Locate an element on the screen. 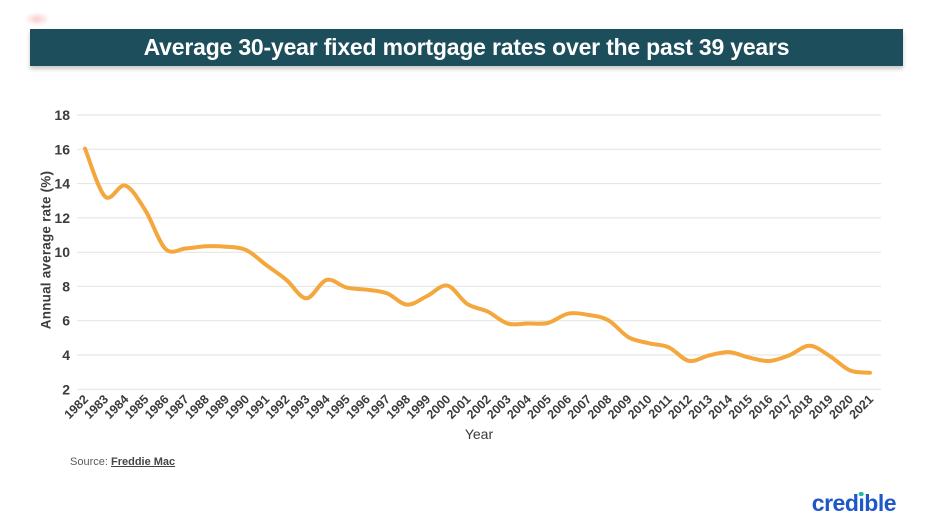 The image size is (932, 524). x-axis-title: Year is located at coordinates (479, 434).